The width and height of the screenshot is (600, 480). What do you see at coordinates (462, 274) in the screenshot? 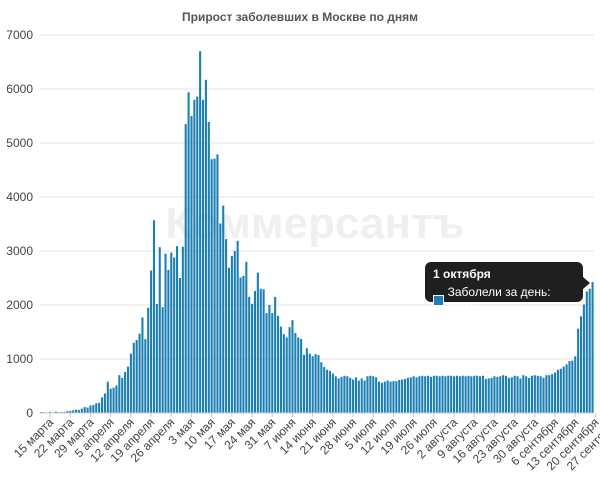
I see `tooltip-date: 1 октября` at bounding box center [462, 274].